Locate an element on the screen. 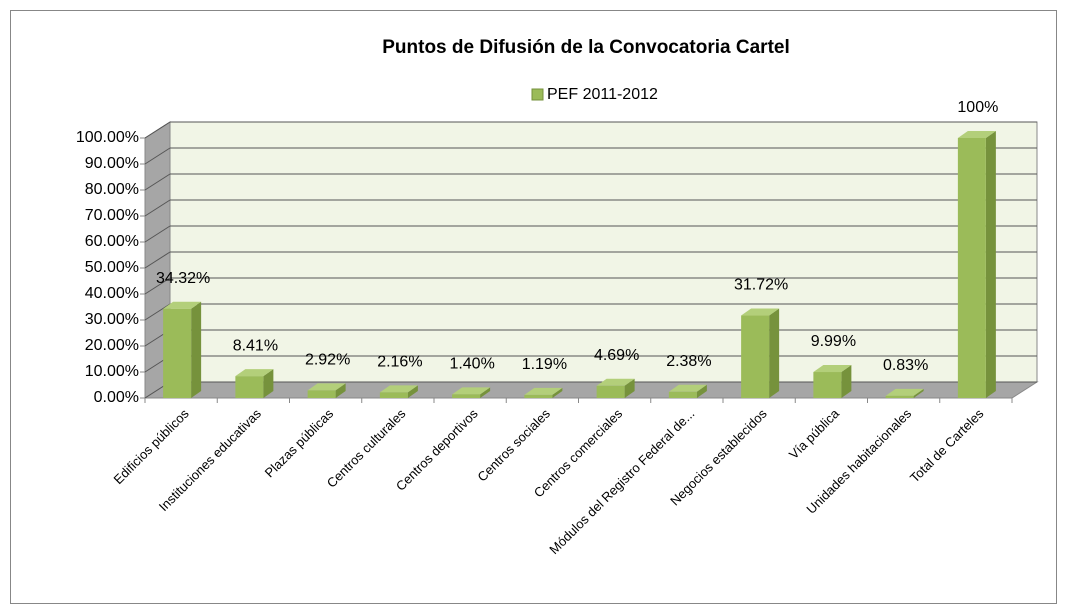 The width and height of the screenshot is (1067, 614). y-tick-label: 10.00% is located at coordinates (112, 371).